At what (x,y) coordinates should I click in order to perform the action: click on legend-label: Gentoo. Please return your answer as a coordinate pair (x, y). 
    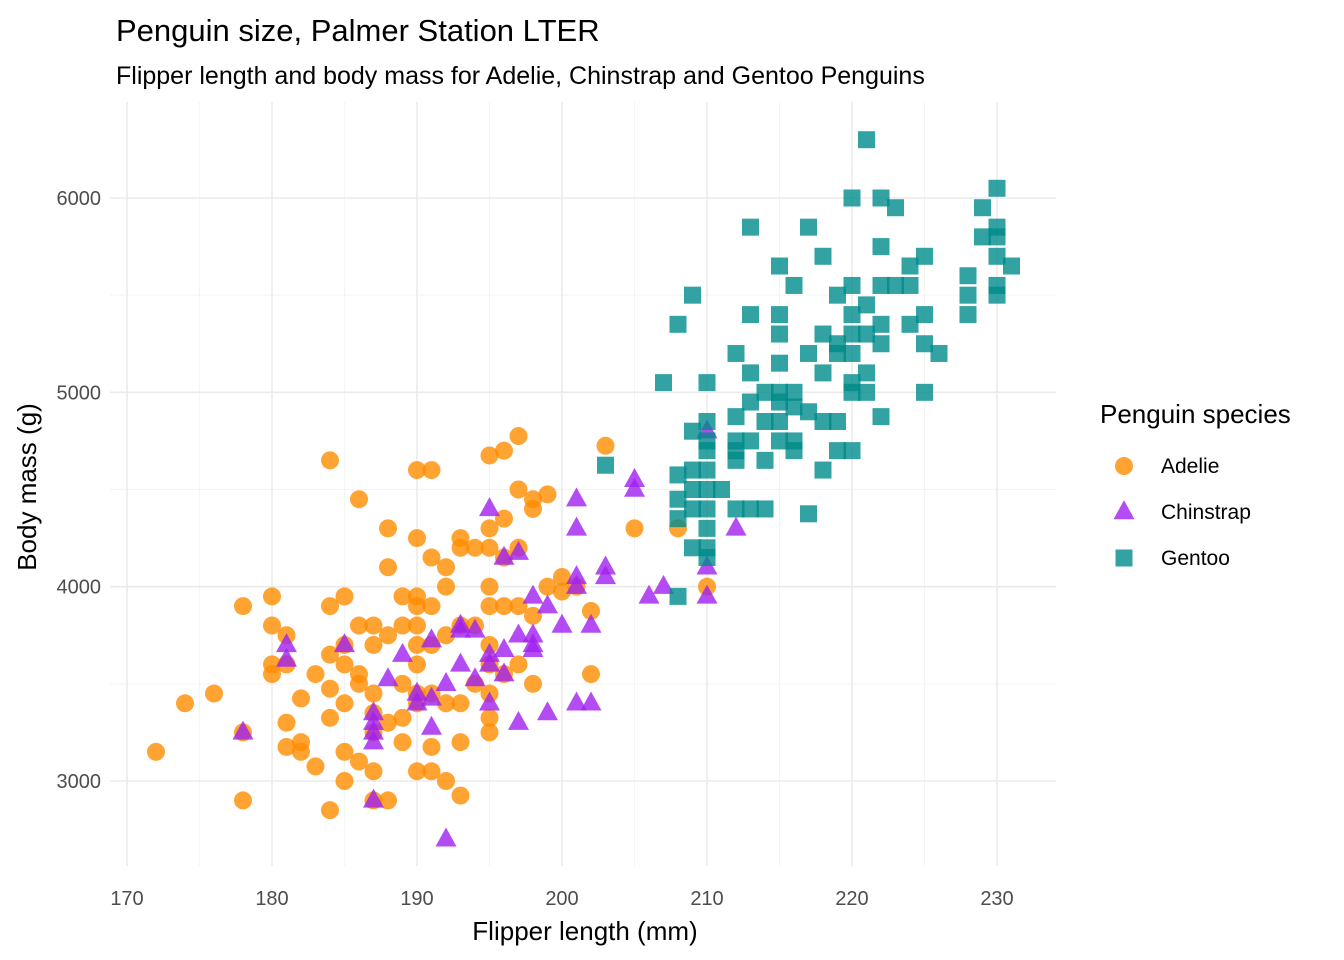
    Looking at the image, I should click on (1195, 558).